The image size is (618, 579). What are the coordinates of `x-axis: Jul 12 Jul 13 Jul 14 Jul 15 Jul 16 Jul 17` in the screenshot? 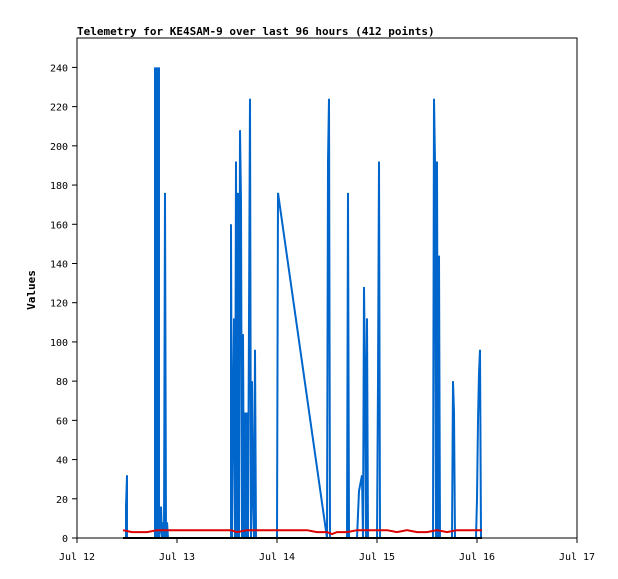 It's located at (327, 550).